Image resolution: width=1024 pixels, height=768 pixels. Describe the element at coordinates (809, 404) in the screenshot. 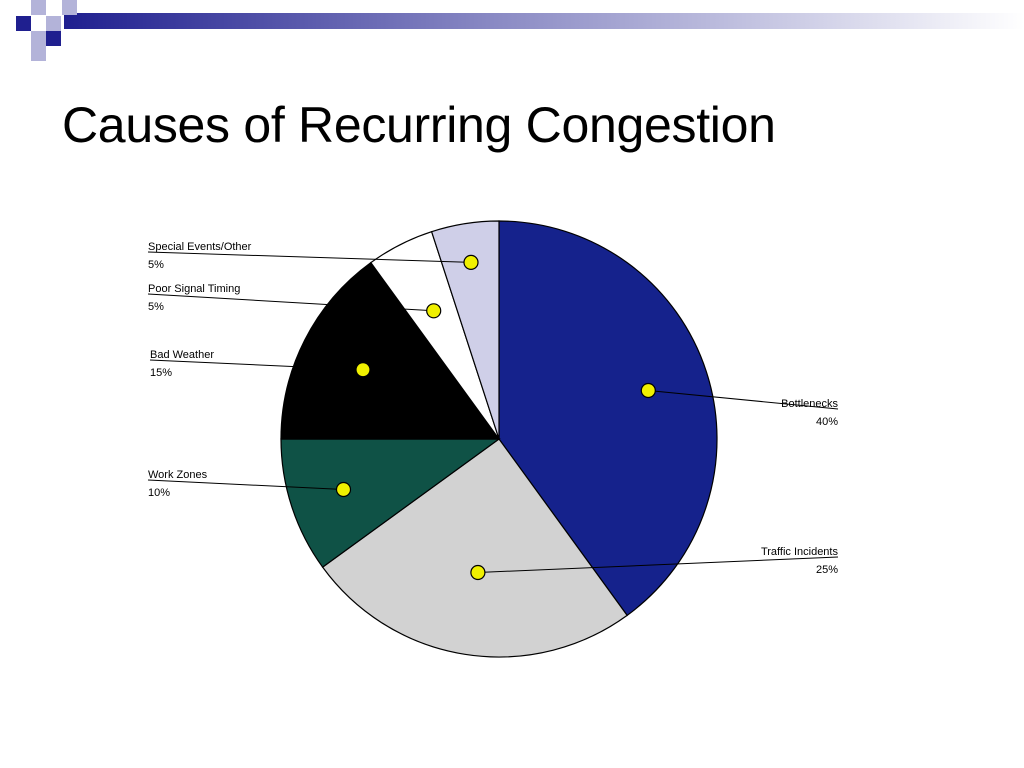

I see `slice-label-bottlenecks: Bottlenecks` at that location.